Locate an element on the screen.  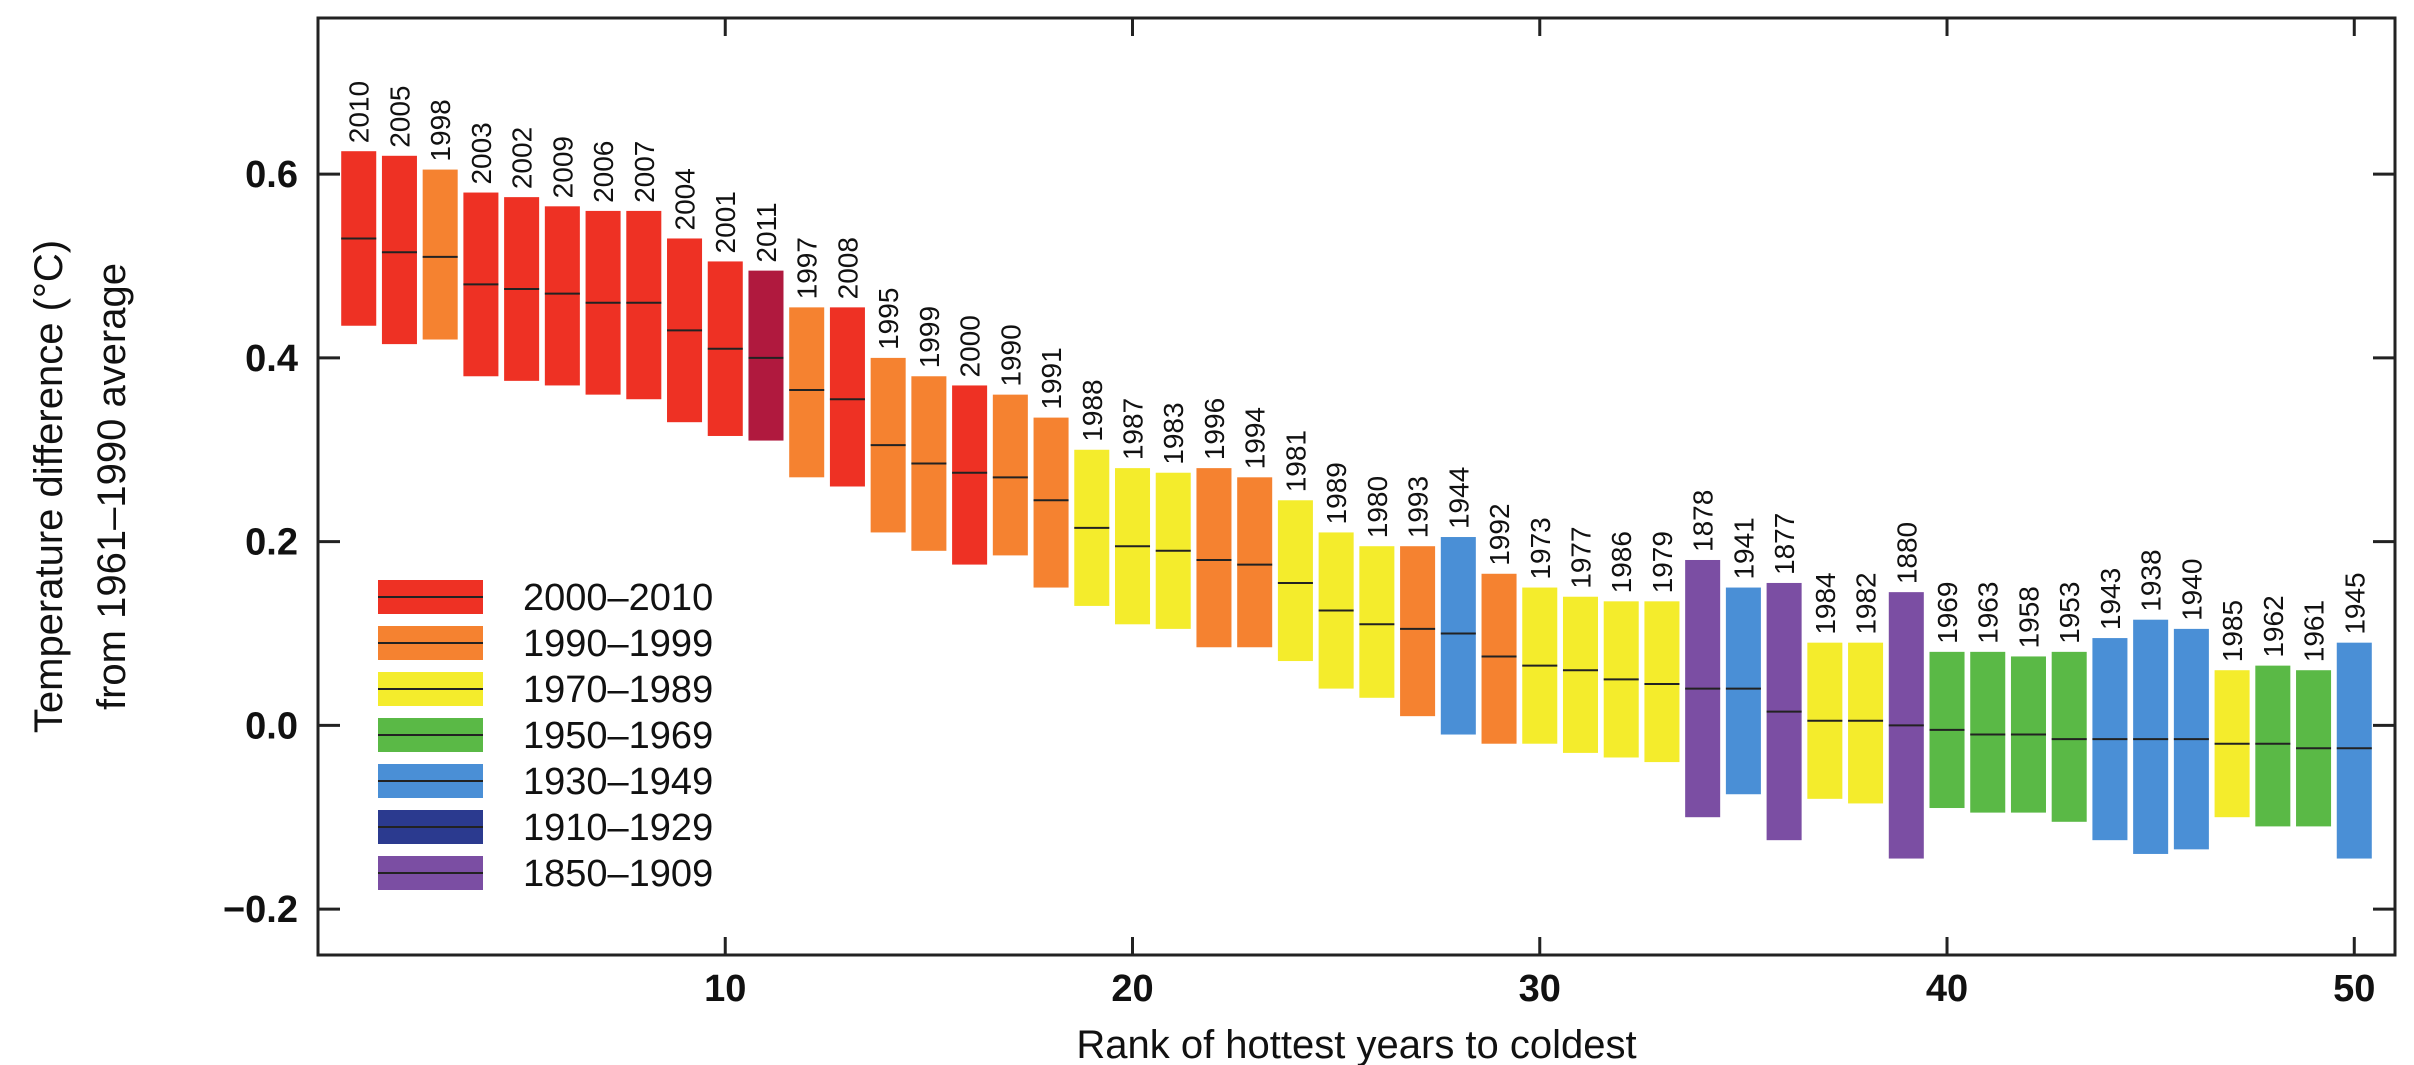
x-tick-label: 40 is located at coordinates (1947, 989).